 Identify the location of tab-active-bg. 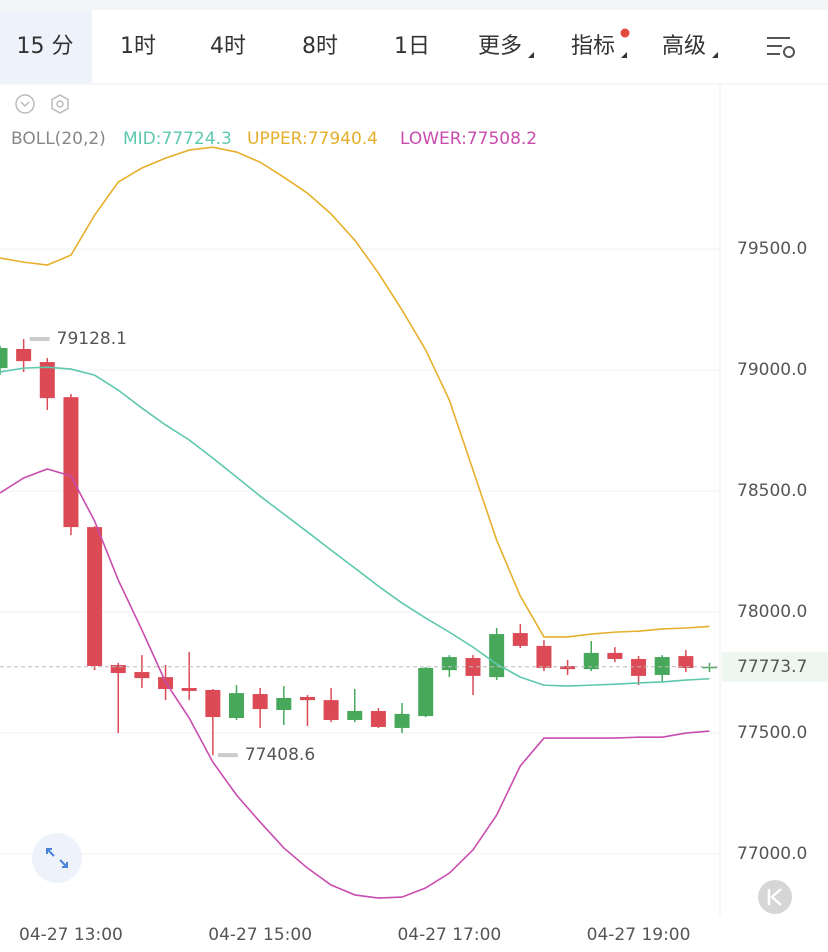
(46, 46).